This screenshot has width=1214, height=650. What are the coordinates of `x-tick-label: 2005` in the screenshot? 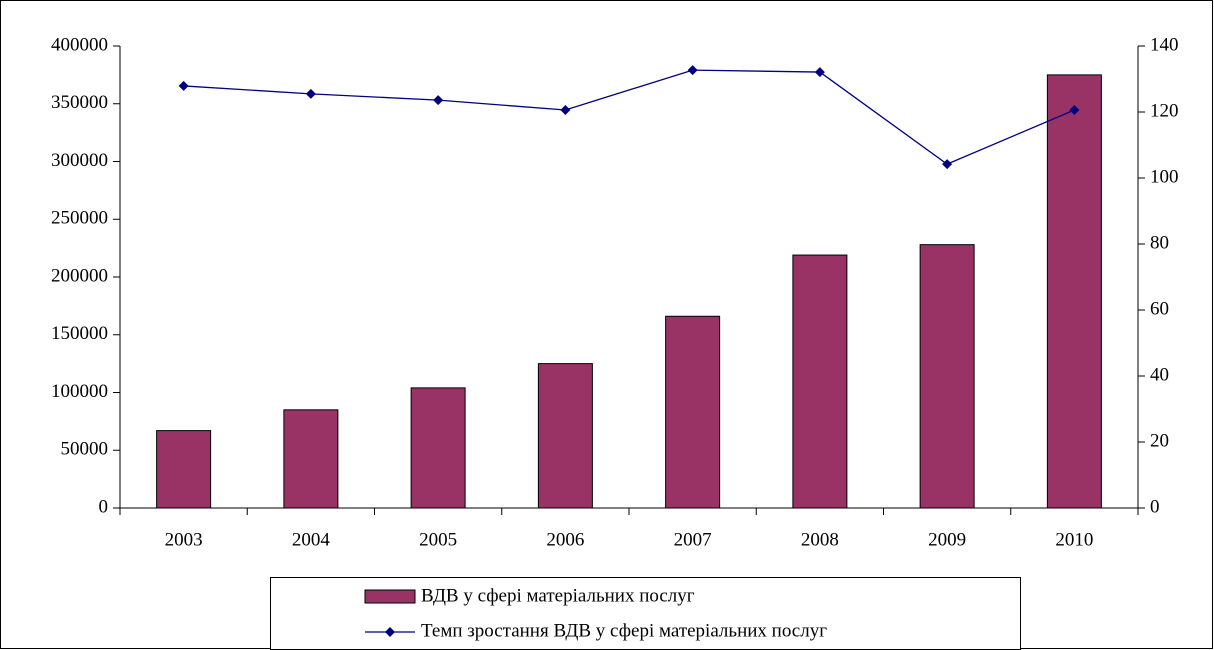 It's located at (438, 539).